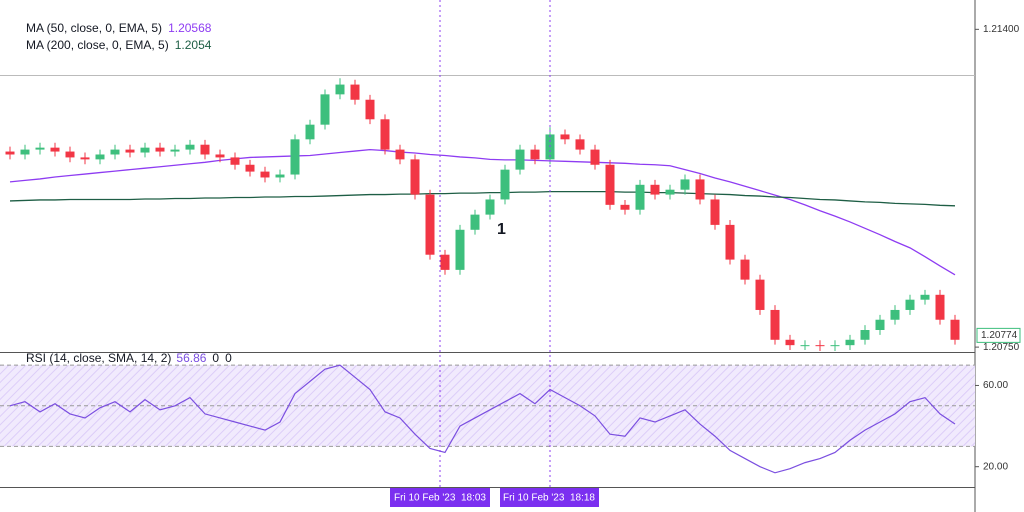 This screenshot has height=512, width=1024. What do you see at coordinates (482, 198) in the screenshot?
I see `moving-average` at bounding box center [482, 198].